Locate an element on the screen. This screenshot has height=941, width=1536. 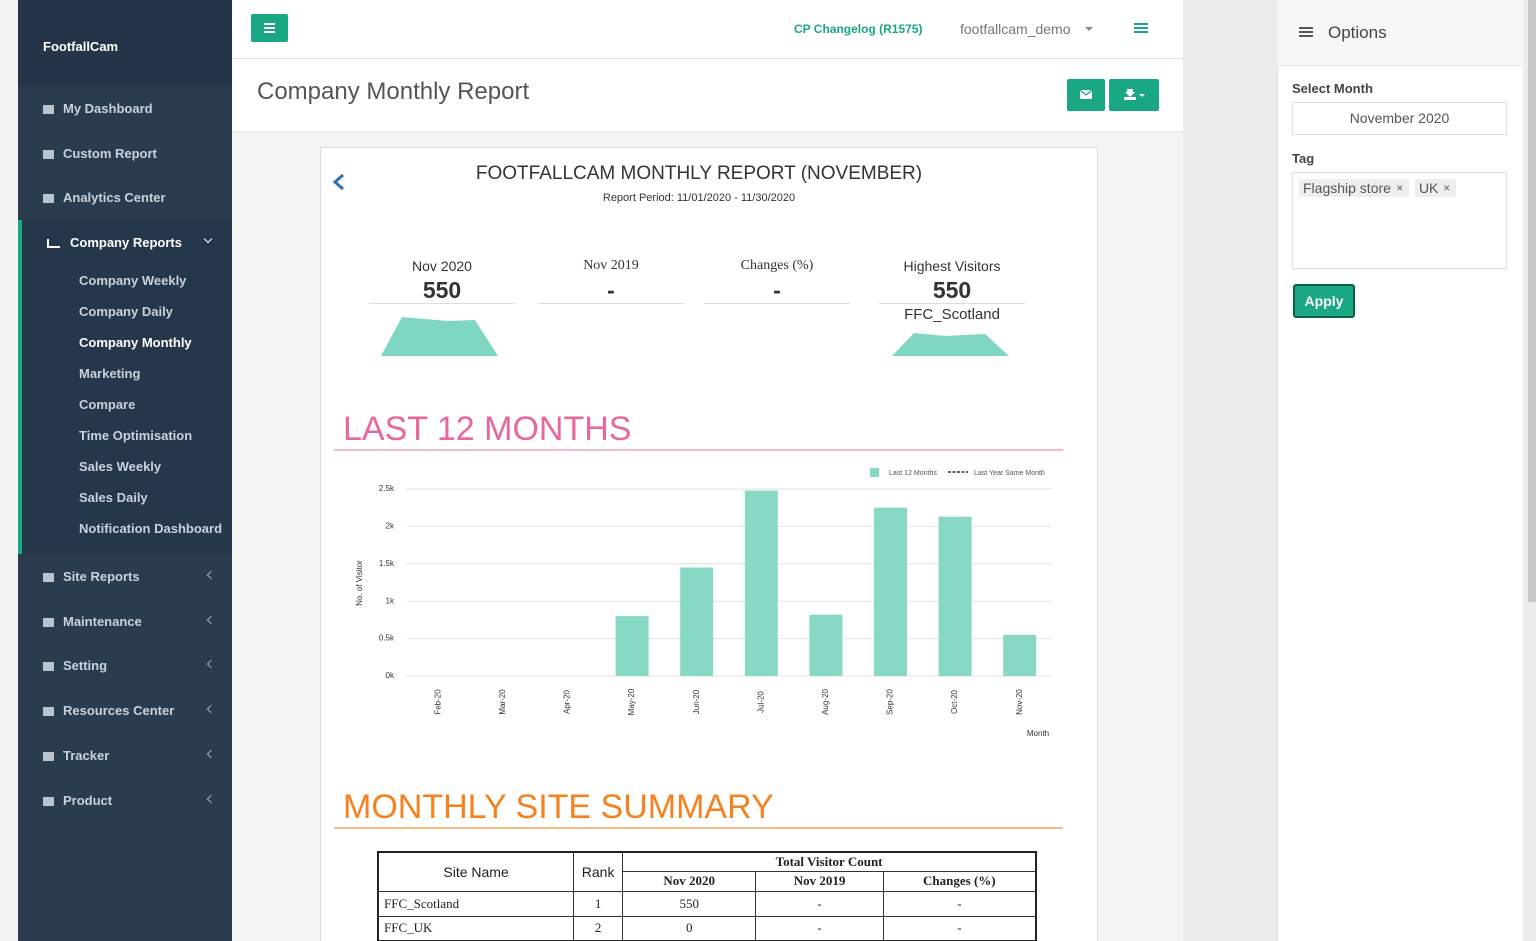
legend-label: Last 12 Months is located at coordinates (913, 473).